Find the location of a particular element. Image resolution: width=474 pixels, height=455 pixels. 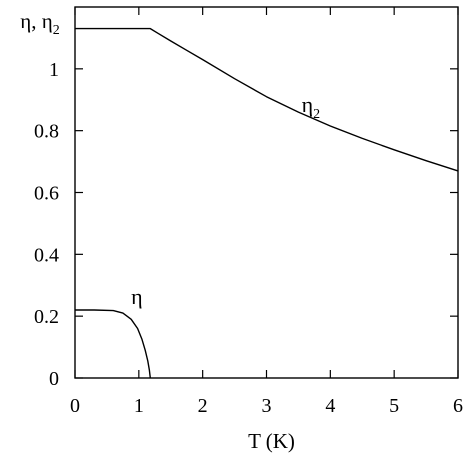

y-tick-label: 1 is located at coordinates (54, 70).